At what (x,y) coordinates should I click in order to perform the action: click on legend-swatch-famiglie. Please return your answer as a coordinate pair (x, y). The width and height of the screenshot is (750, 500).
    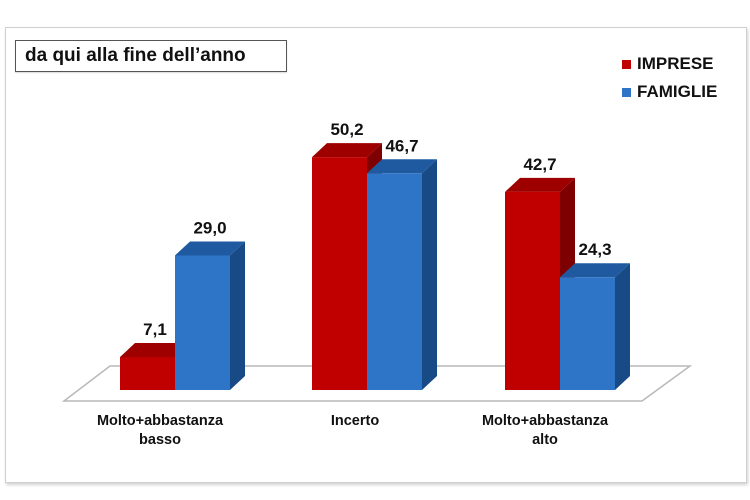
    Looking at the image, I should click on (626, 92).